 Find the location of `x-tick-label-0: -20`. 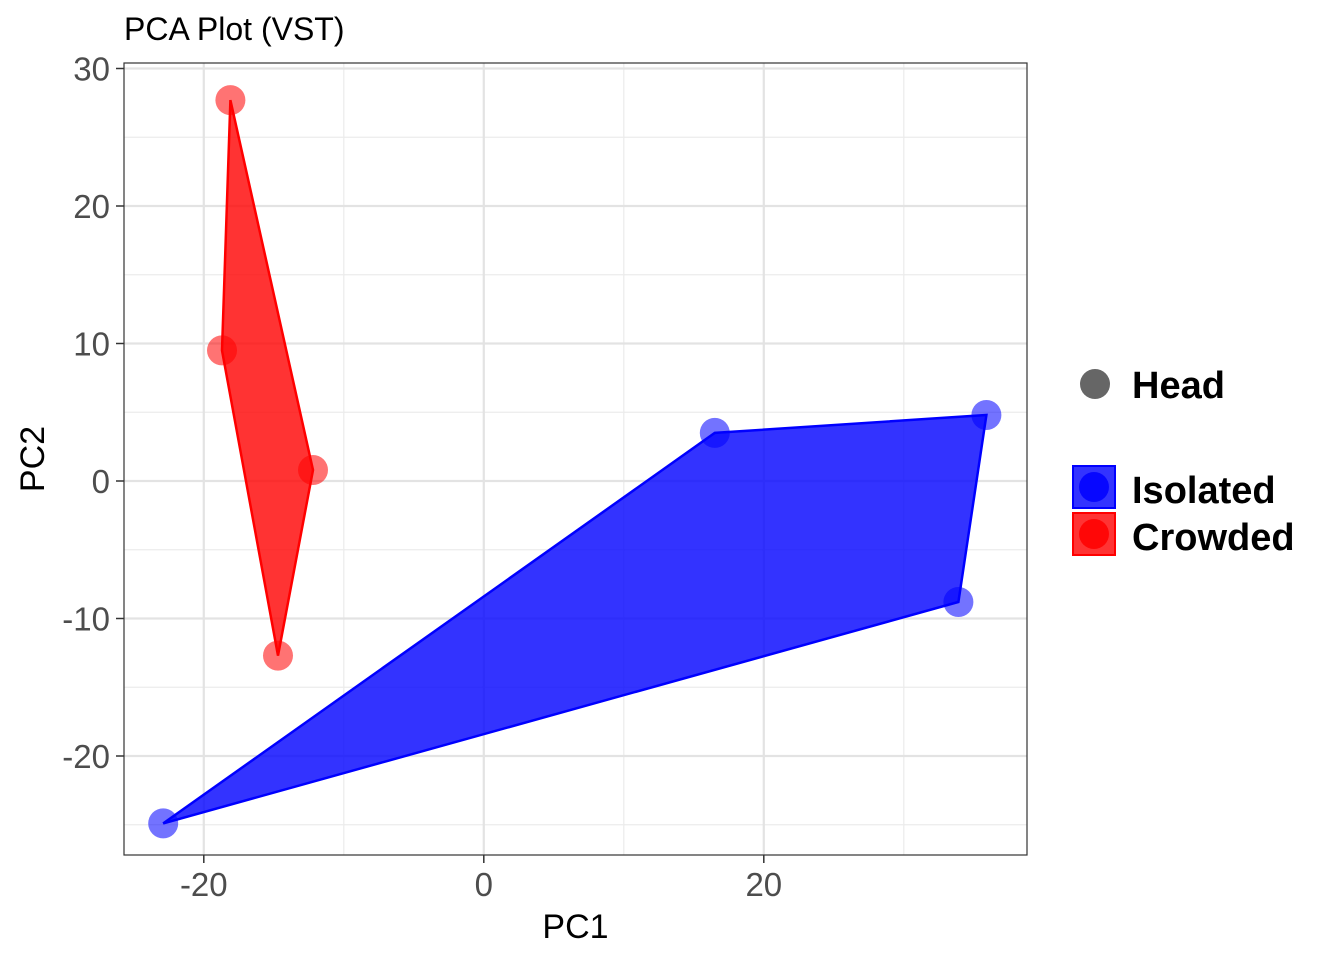

x-tick-label-0: -20 is located at coordinates (204, 884).